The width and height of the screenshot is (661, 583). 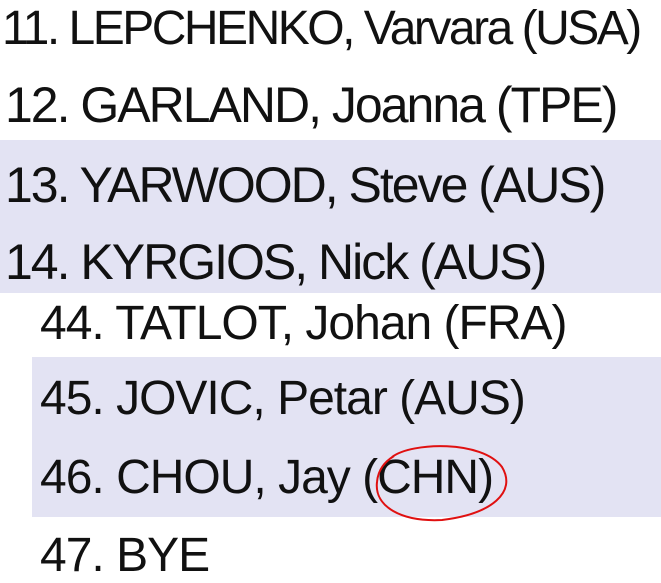 I want to click on list-item: 45. JOVIC, Petar (AUS), so click(x=283, y=398).